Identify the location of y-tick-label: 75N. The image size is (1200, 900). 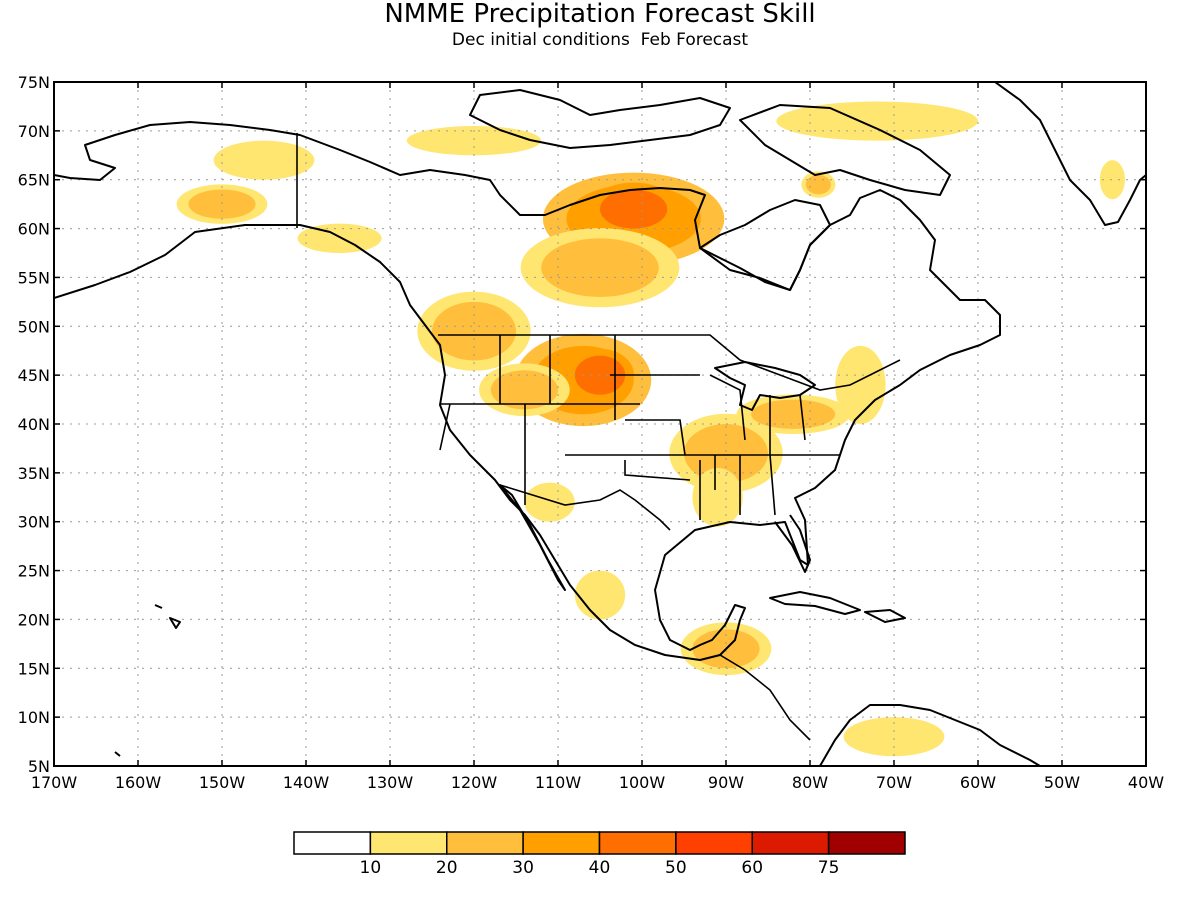
(34, 82).